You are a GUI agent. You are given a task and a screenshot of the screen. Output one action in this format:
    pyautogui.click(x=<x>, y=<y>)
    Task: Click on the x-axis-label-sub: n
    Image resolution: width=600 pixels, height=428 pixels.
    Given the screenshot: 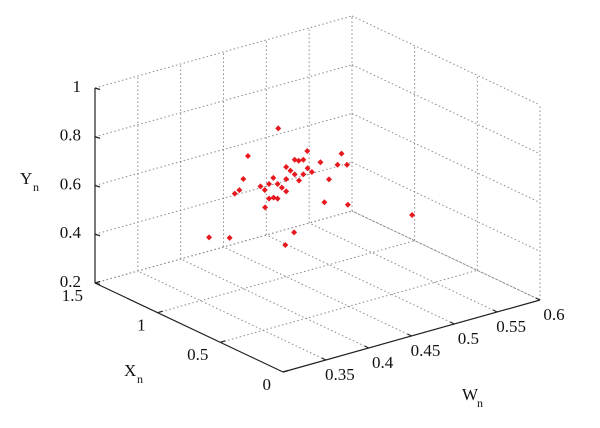 What is the action you would take?
    pyautogui.click(x=140, y=379)
    